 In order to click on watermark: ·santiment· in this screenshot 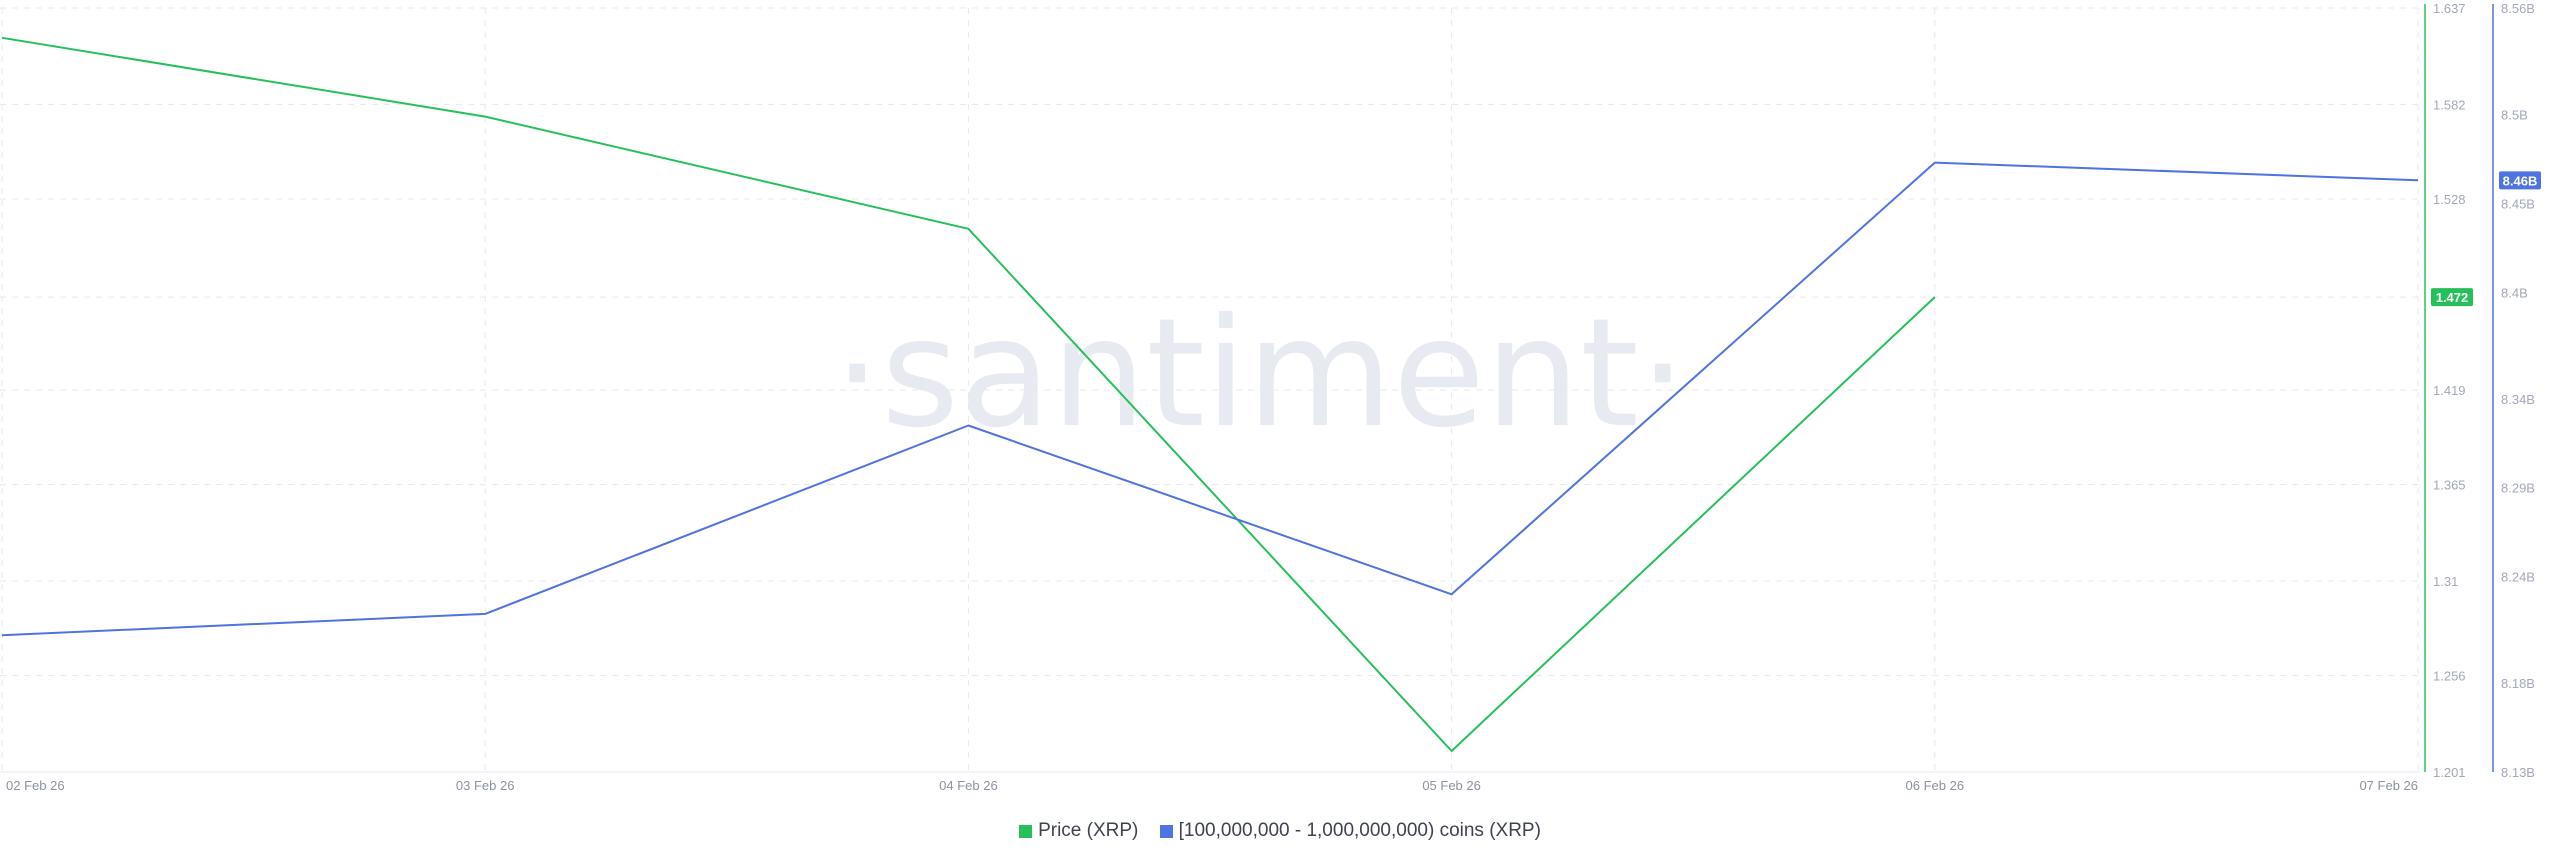, I will do `click(1259, 374)`.